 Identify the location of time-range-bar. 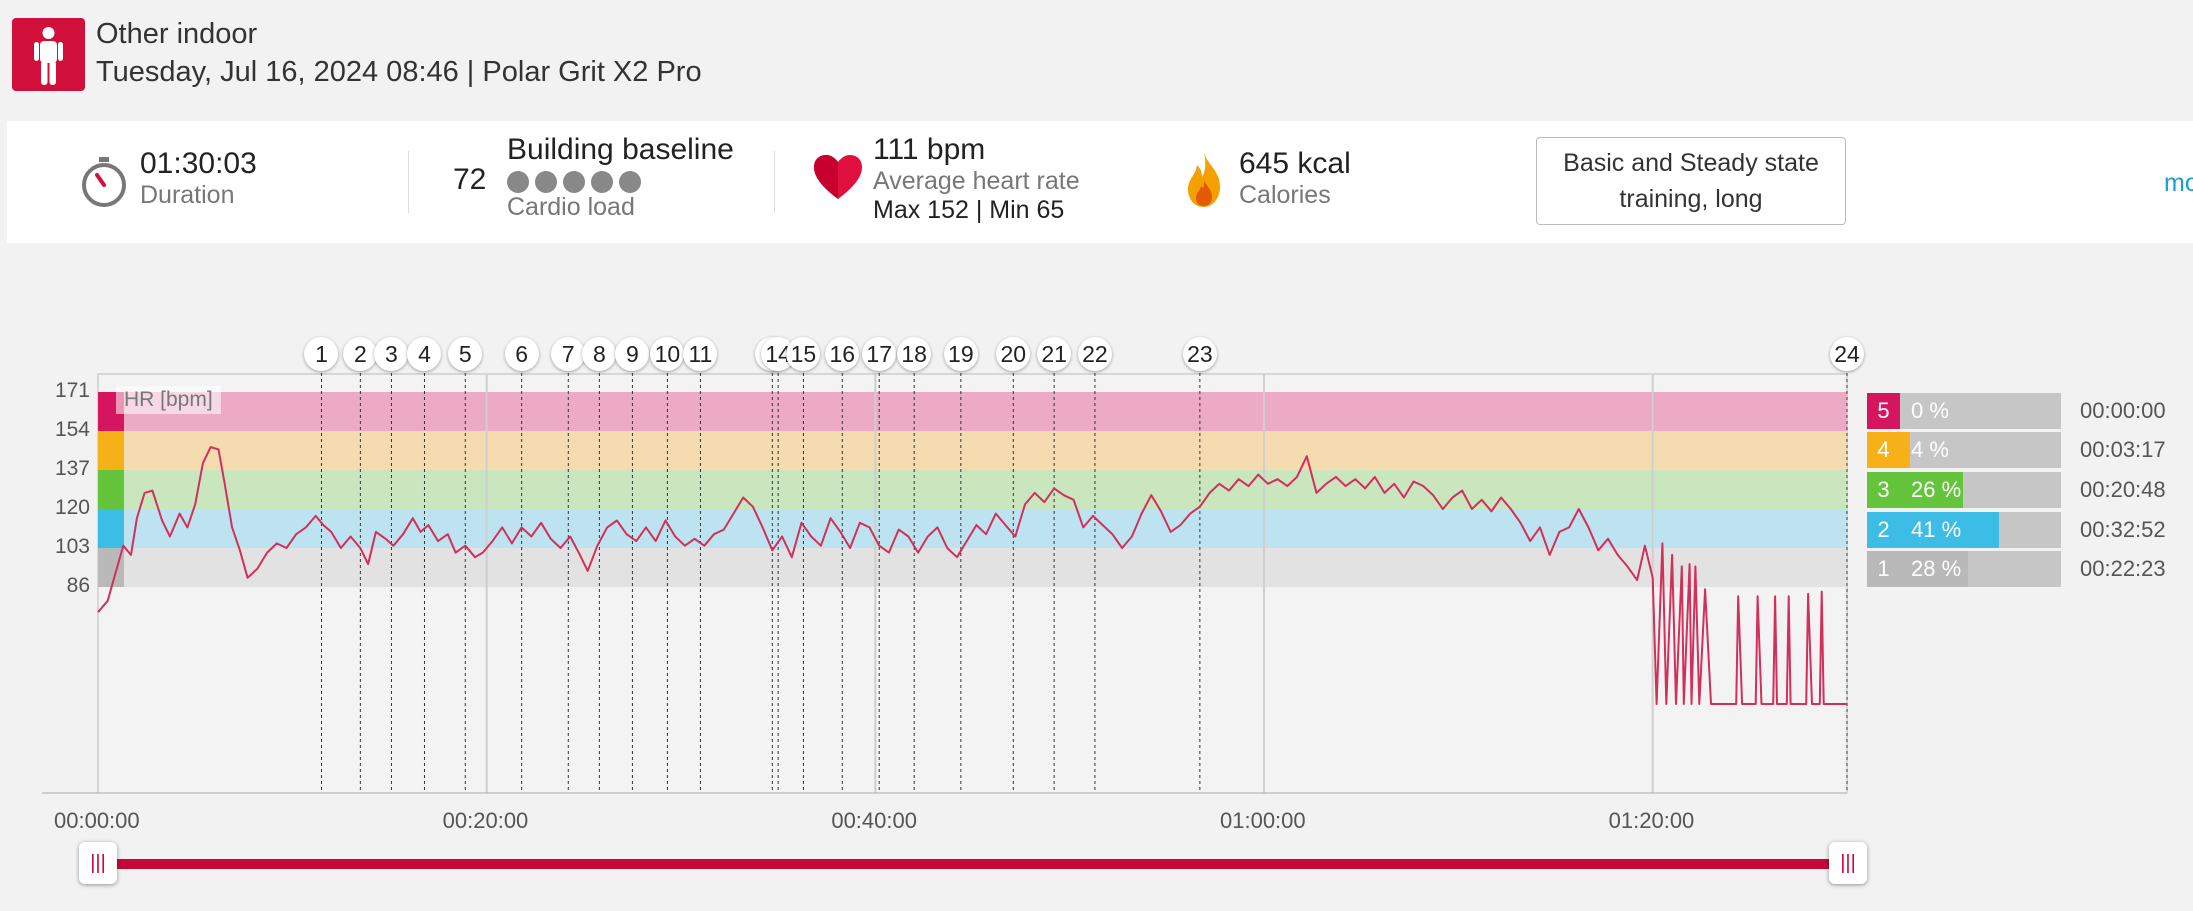
(973, 864).